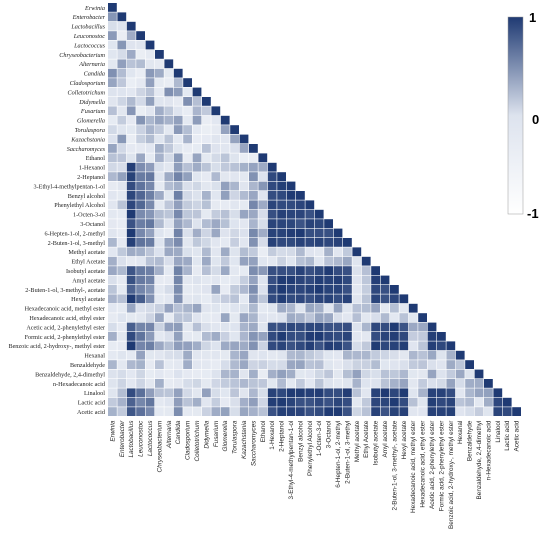 This screenshot has width=550, height=549. What do you see at coordinates (92, 224) in the screenshot?
I see `row-label: 3-Octanol` at bounding box center [92, 224].